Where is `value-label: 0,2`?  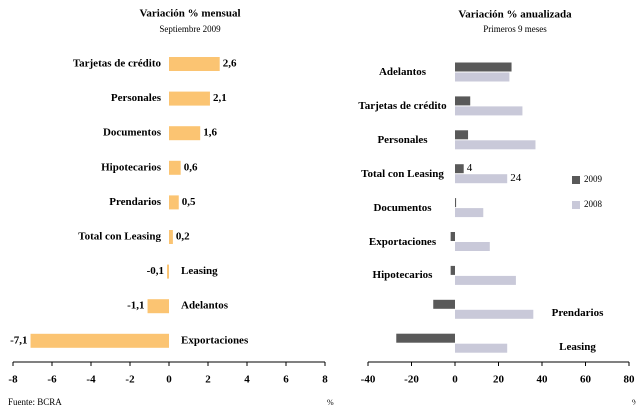 value-label: 0,2 is located at coordinates (183, 237).